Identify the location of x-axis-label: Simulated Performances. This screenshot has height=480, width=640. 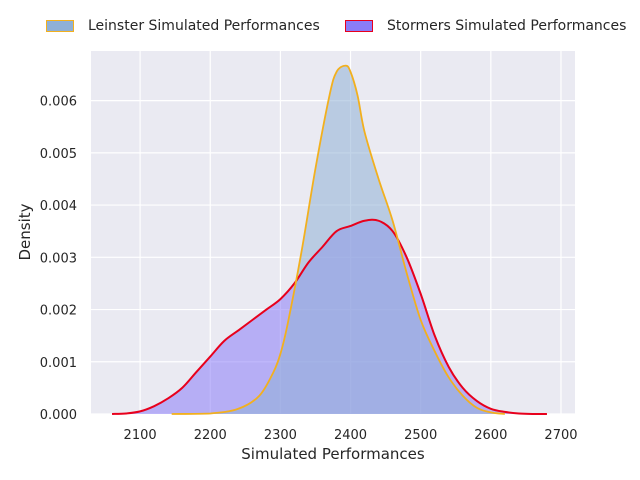
(333, 454).